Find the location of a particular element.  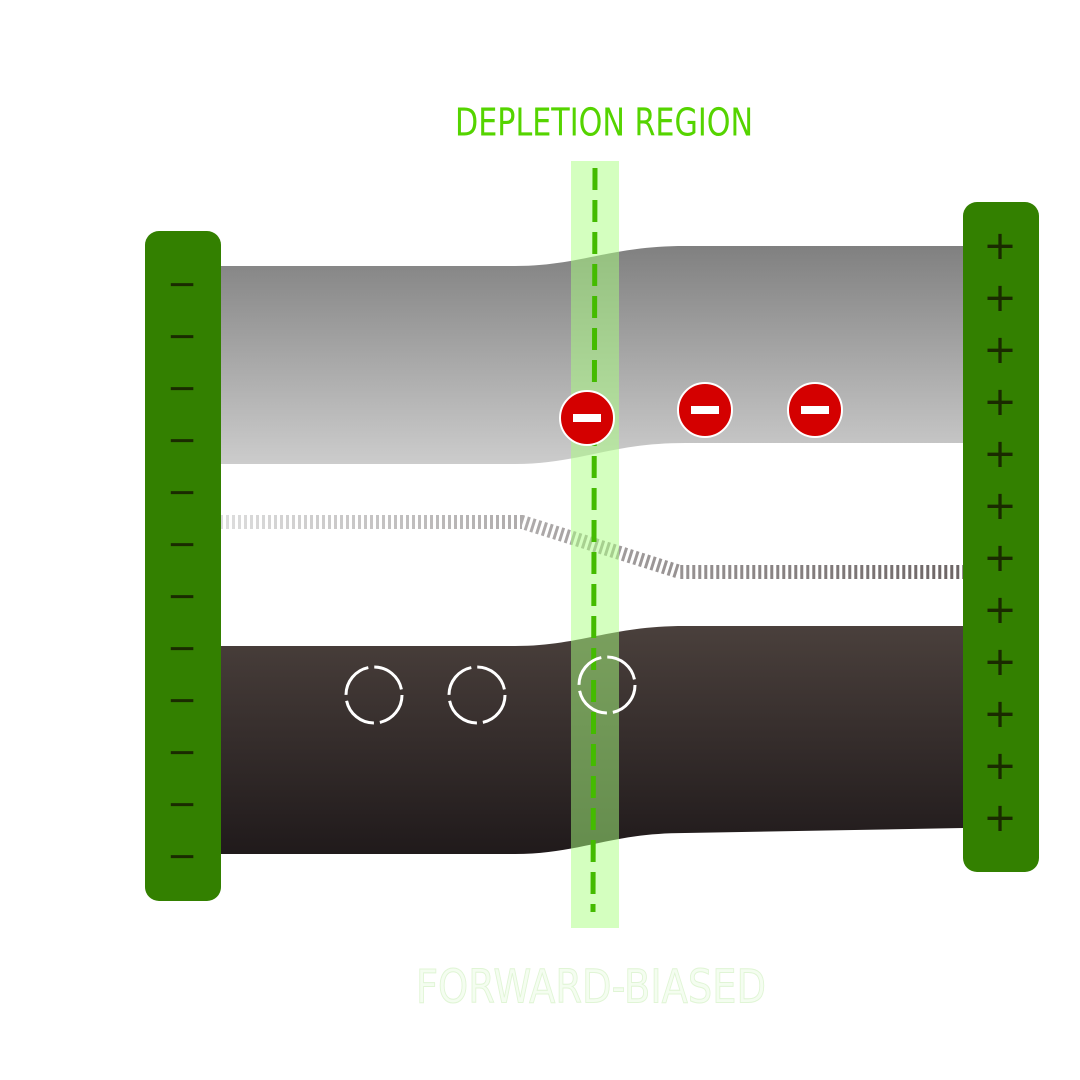

depletion-region is located at coordinates (595, 544).